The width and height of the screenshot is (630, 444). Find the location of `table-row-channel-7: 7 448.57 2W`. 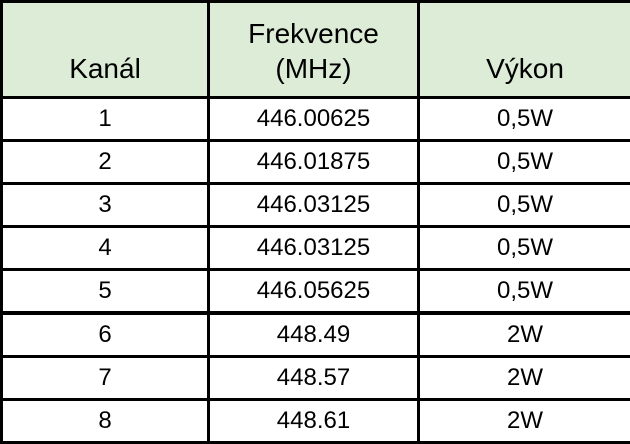

table-row-channel-7: 7 448.57 2W is located at coordinates (316, 378).